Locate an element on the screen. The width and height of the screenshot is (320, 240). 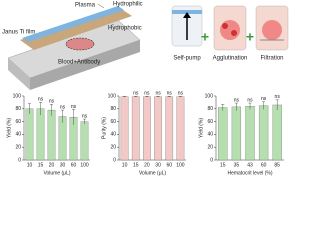
label: Plasma is located at coordinates (85, 6).